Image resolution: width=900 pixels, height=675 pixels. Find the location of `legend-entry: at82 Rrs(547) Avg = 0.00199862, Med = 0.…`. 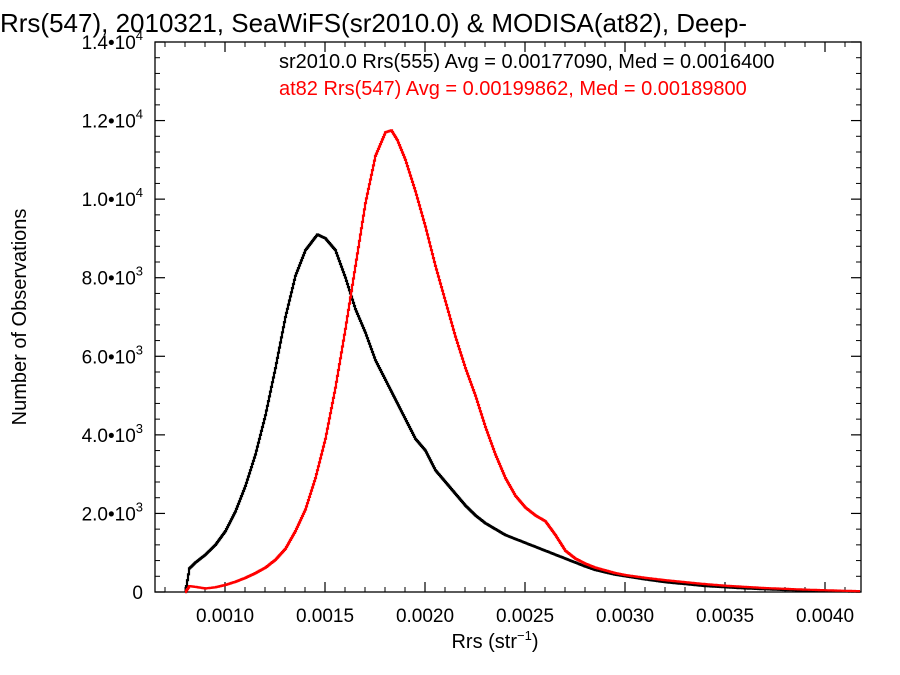

legend-entry: at82 Rrs(547) Avg = 0.00199862, Med = 0.… is located at coordinates (513, 89).